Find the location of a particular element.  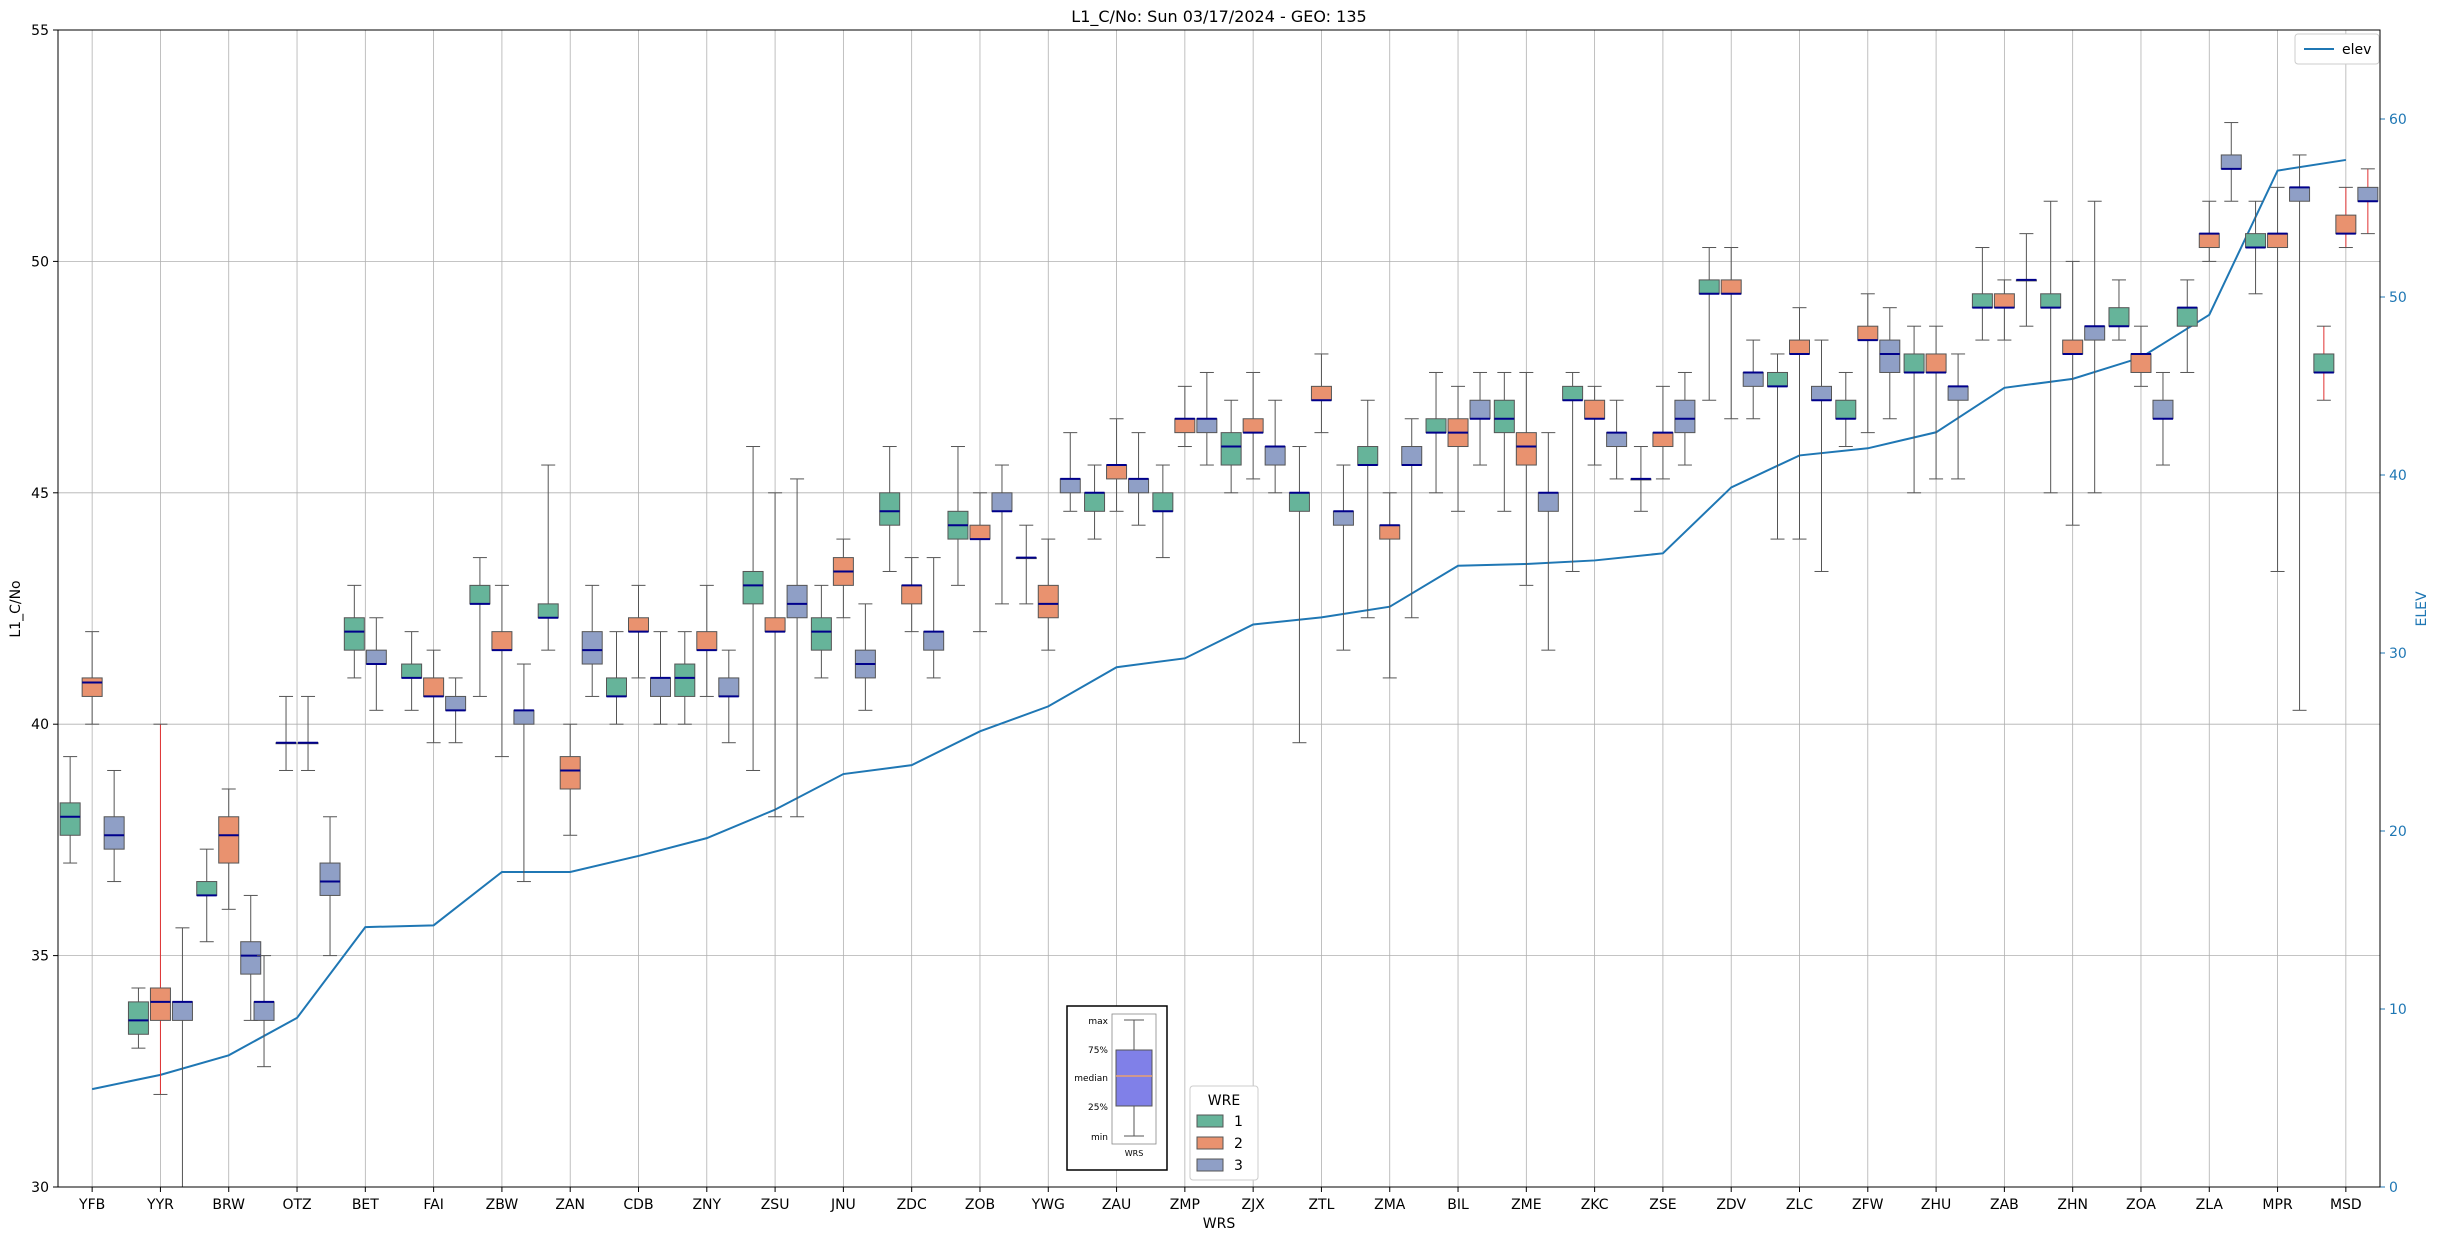

x-tick-label: ZOA is located at coordinates (2141, 1205).